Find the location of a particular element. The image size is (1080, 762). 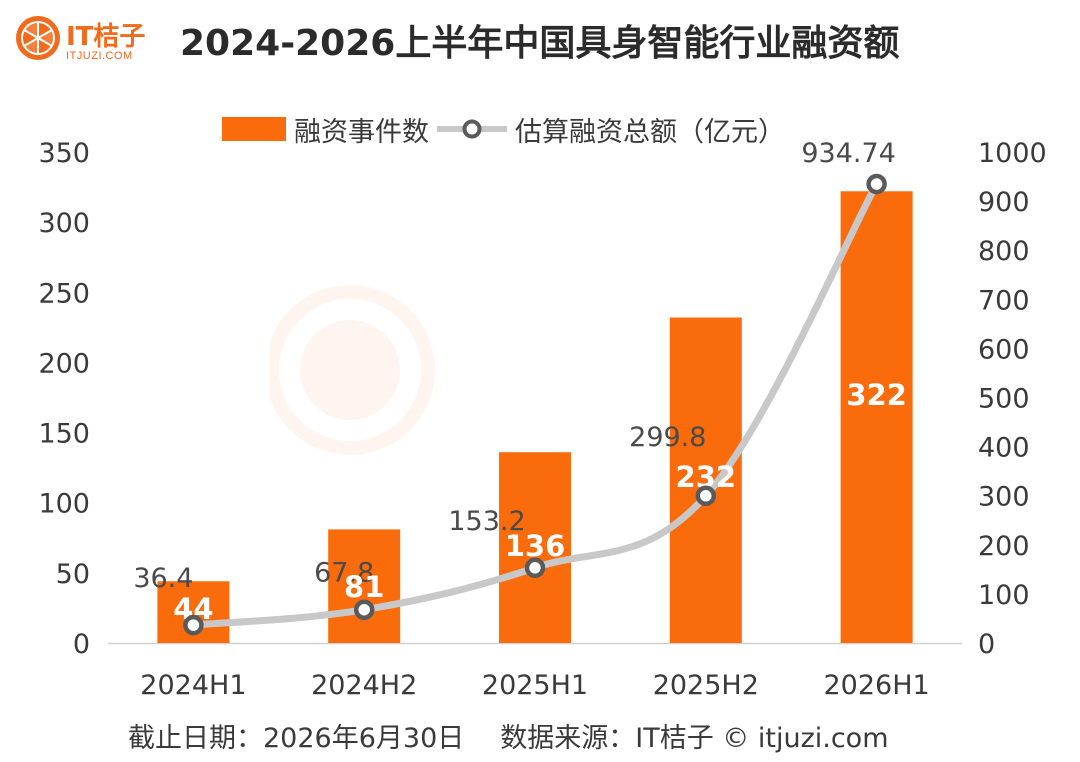

right-axis-tick-label: 400 is located at coordinates (1004, 448).